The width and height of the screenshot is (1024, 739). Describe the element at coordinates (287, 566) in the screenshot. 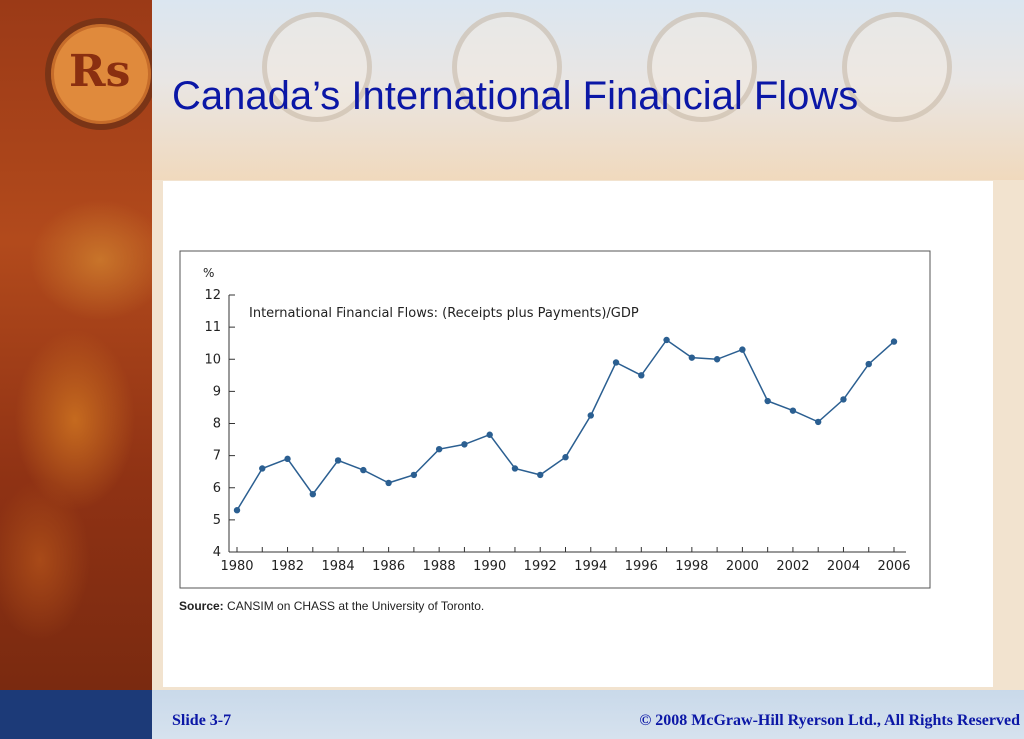

I see `x-tick-label: 1982` at that location.